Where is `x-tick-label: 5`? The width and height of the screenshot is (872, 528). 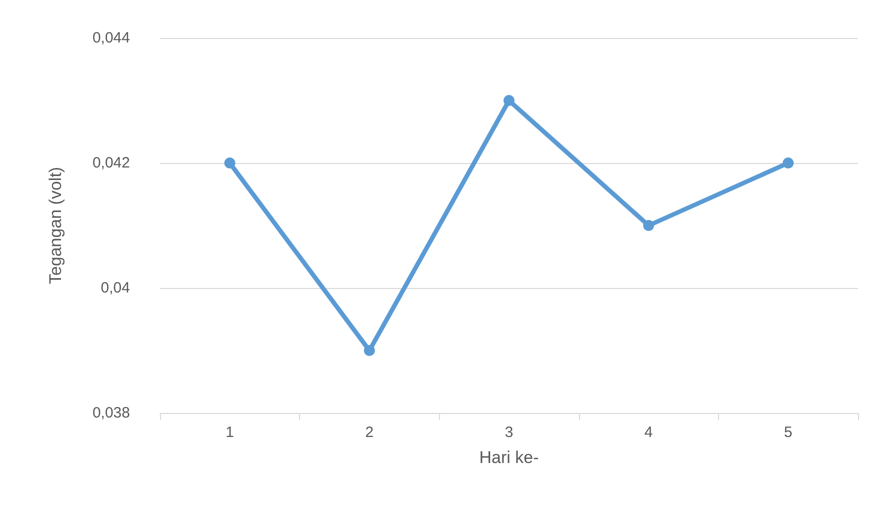
x-tick-label: 5 is located at coordinates (788, 432).